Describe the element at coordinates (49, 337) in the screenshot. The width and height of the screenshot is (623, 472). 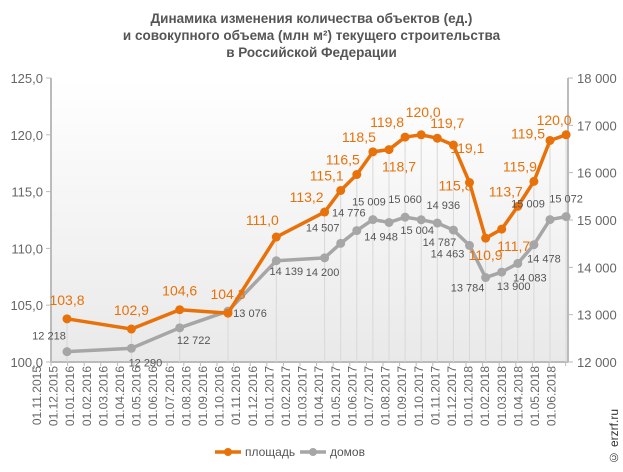
I see `data-label-domov: 12 218` at that location.